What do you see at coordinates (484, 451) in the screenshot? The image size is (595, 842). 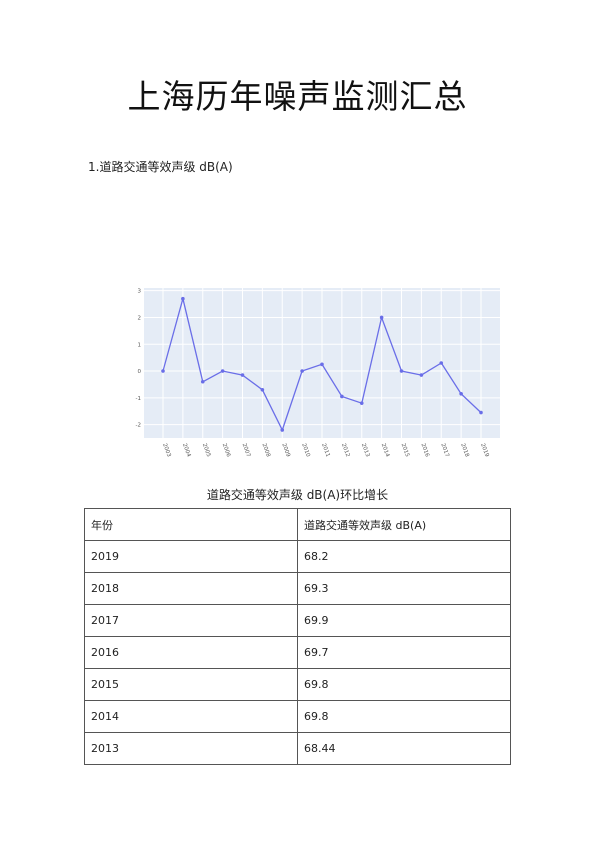 I see `x-tick-label: 2019` at bounding box center [484, 451].